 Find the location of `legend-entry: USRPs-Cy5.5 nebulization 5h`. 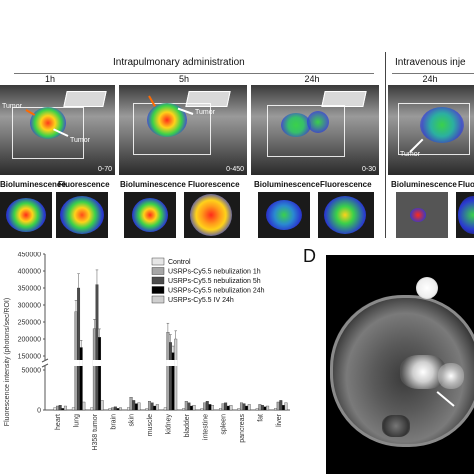

legend-entry: USRPs-Cy5.5 nebulization 5h is located at coordinates (214, 281).